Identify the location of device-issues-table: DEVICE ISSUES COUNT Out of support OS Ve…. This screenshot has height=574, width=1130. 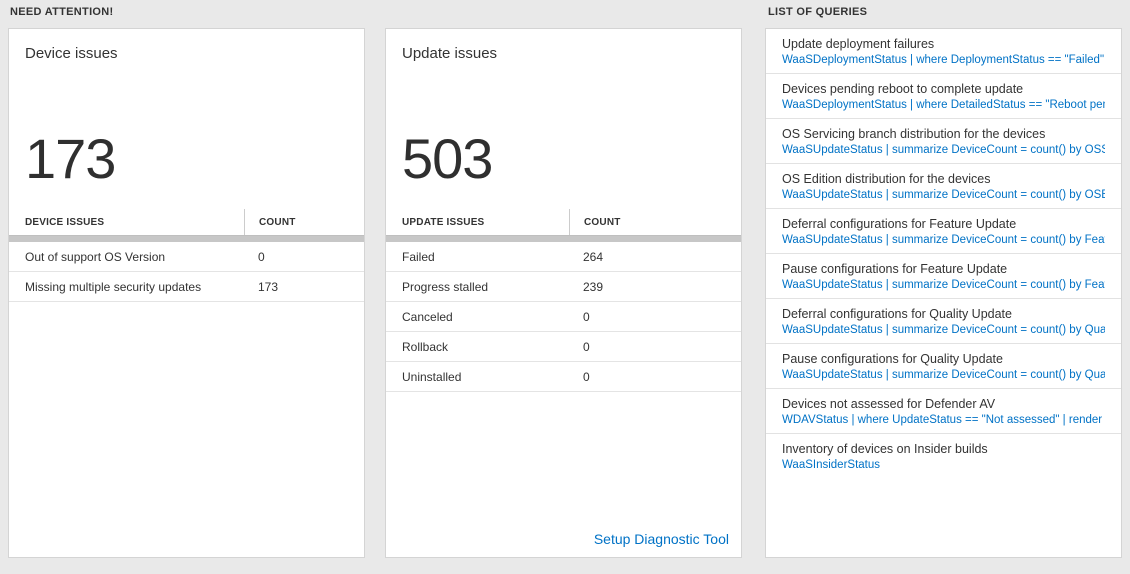
(186, 255).